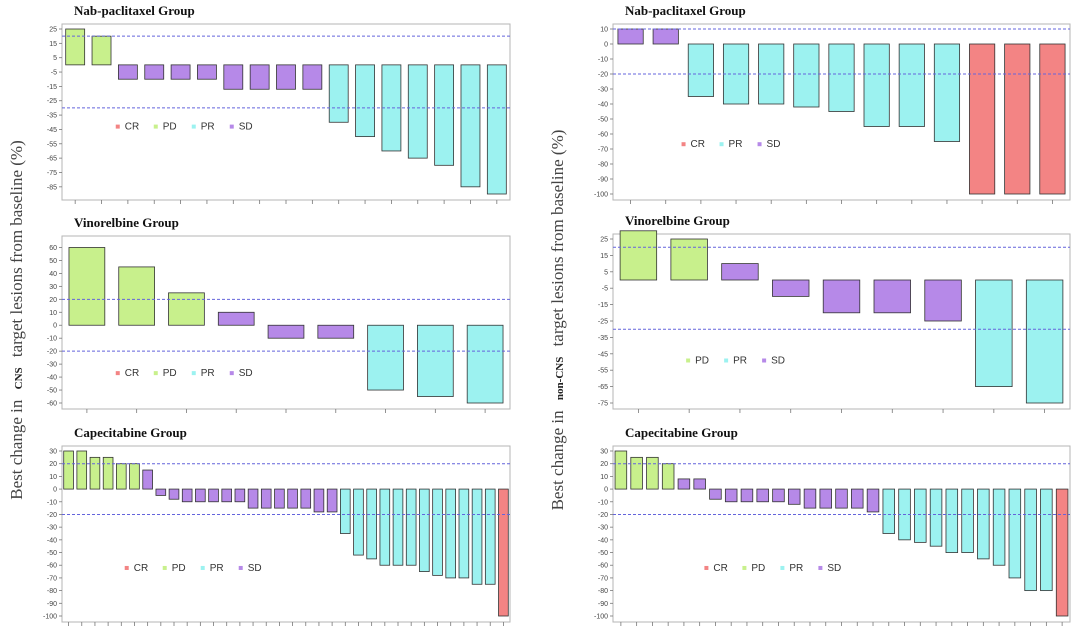 The width and height of the screenshot is (1080, 637). What do you see at coordinates (681, 432) in the screenshot?
I see `noncns-cap-title: Capecitabine Group` at bounding box center [681, 432].